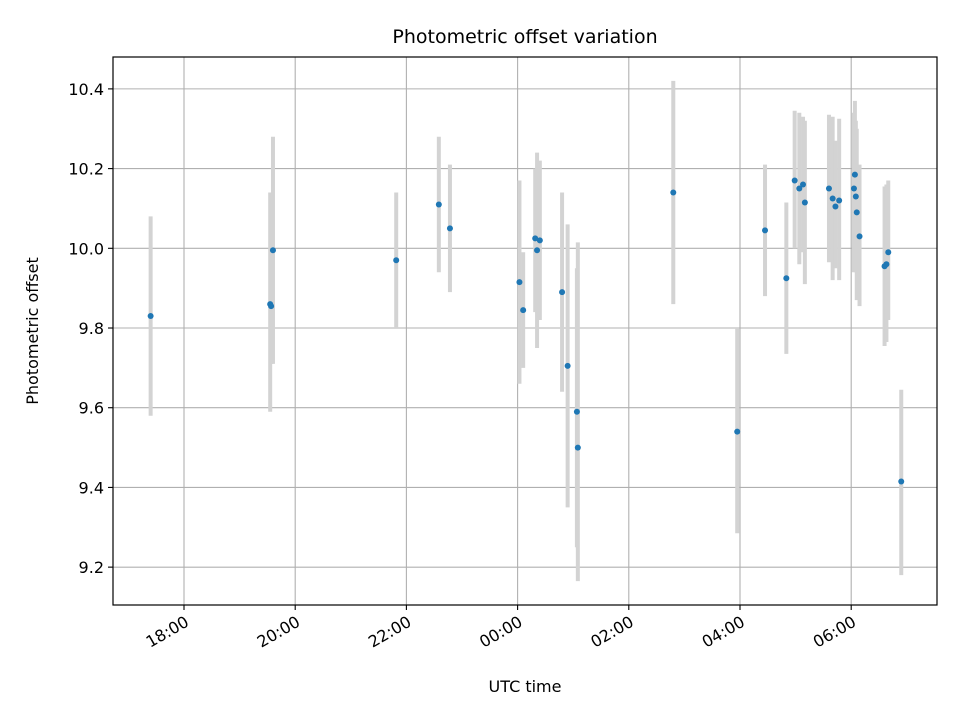  I want to click on y-axis-title: Photometric offset, so click(32, 331).